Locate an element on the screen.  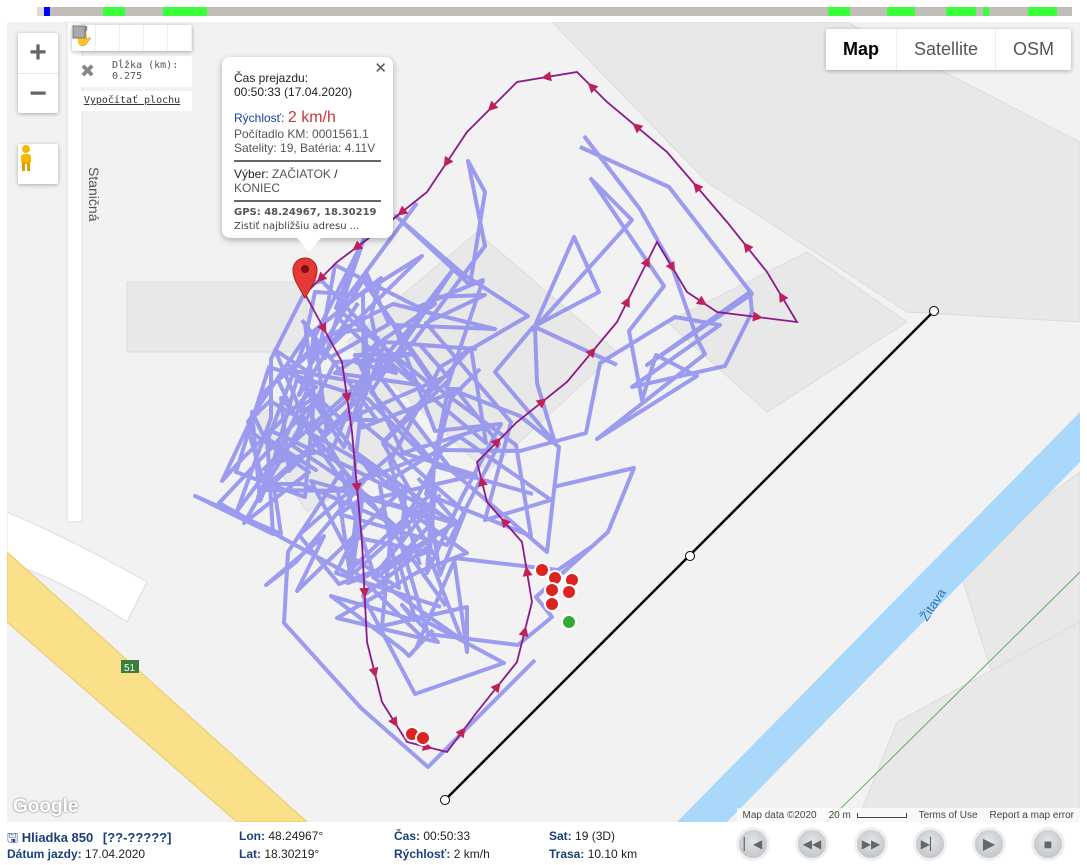
popup-time: 00:50:33 (17.04.2020) is located at coordinates (293, 92).